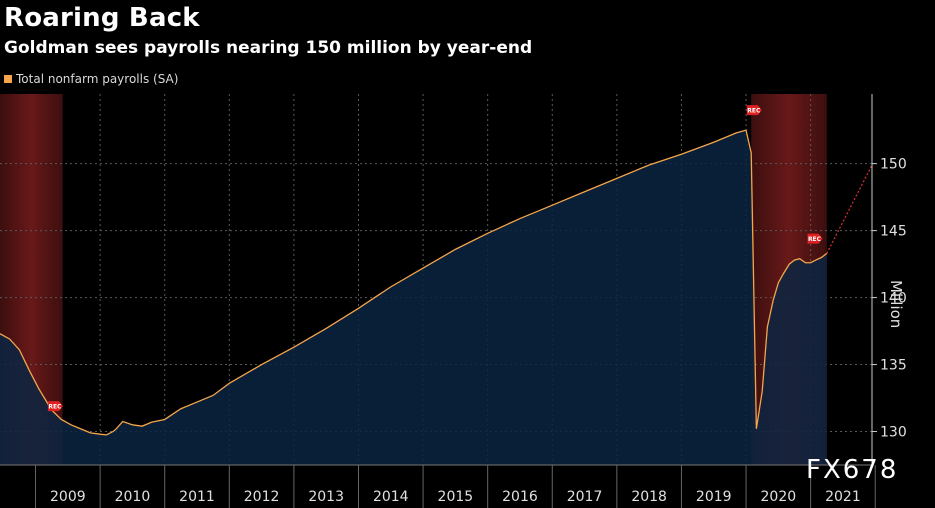  Describe the element at coordinates (262, 497) in the screenshot. I see `x-tick-label: 2012` at that location.